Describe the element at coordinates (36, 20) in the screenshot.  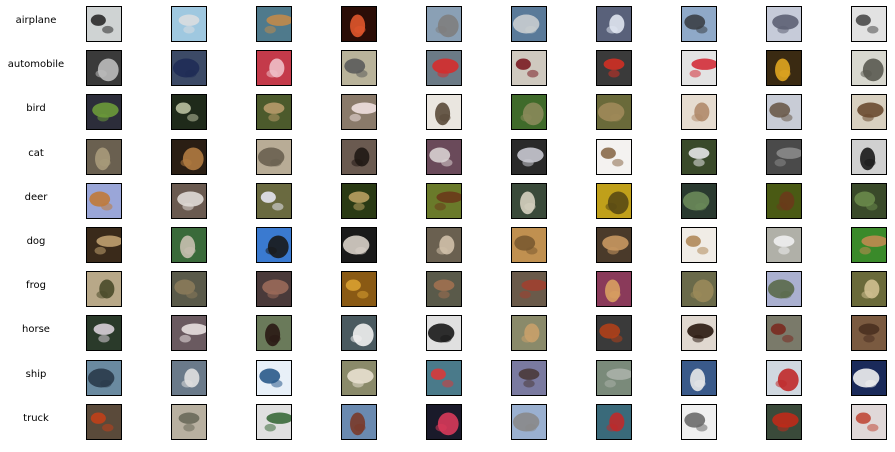
I see `row-label-airplane: airplane` at that location.